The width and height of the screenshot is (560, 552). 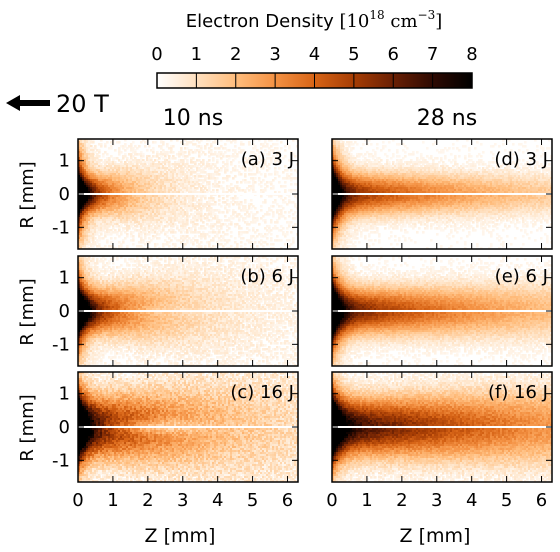 What do you see at coordinates (267, 159) in the screenshot?
I see `panel-label: (a) 3 J` at bounding box center [267, 159].